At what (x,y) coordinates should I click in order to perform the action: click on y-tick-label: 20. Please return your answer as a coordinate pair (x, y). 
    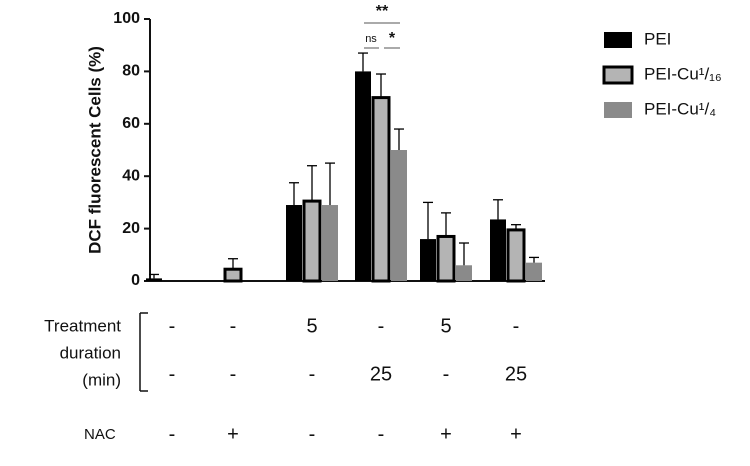
    Looking at the image, I should click on (131, 228).